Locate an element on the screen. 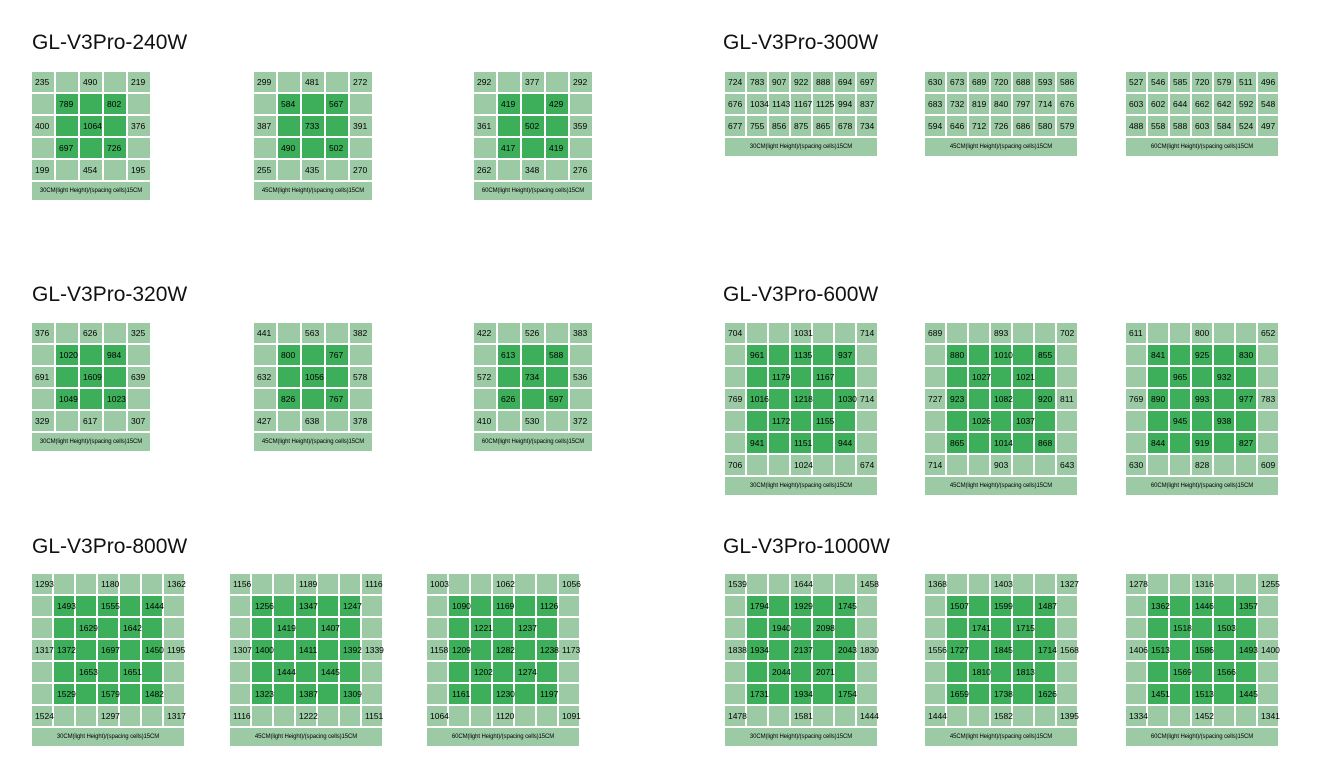 The image size is (1336, 778). grid-row: 844 919 827 is located at coordinates (1202, 443).